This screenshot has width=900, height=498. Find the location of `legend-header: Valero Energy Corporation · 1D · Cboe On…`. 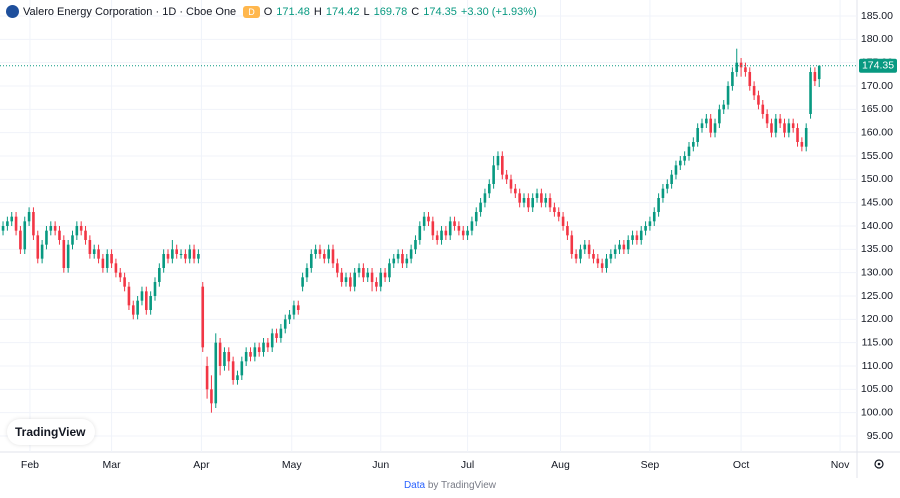

legend-header: Valero Energy Corporation · 1D · Cboe On… is located at coordinates (271, 11).